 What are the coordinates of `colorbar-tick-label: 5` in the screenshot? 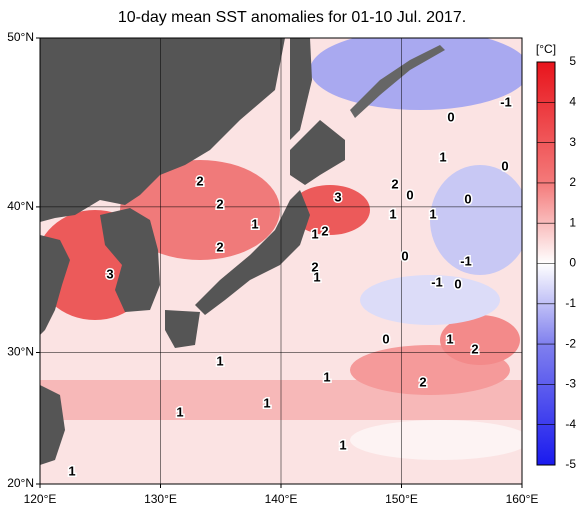 It's located at (572, 61).